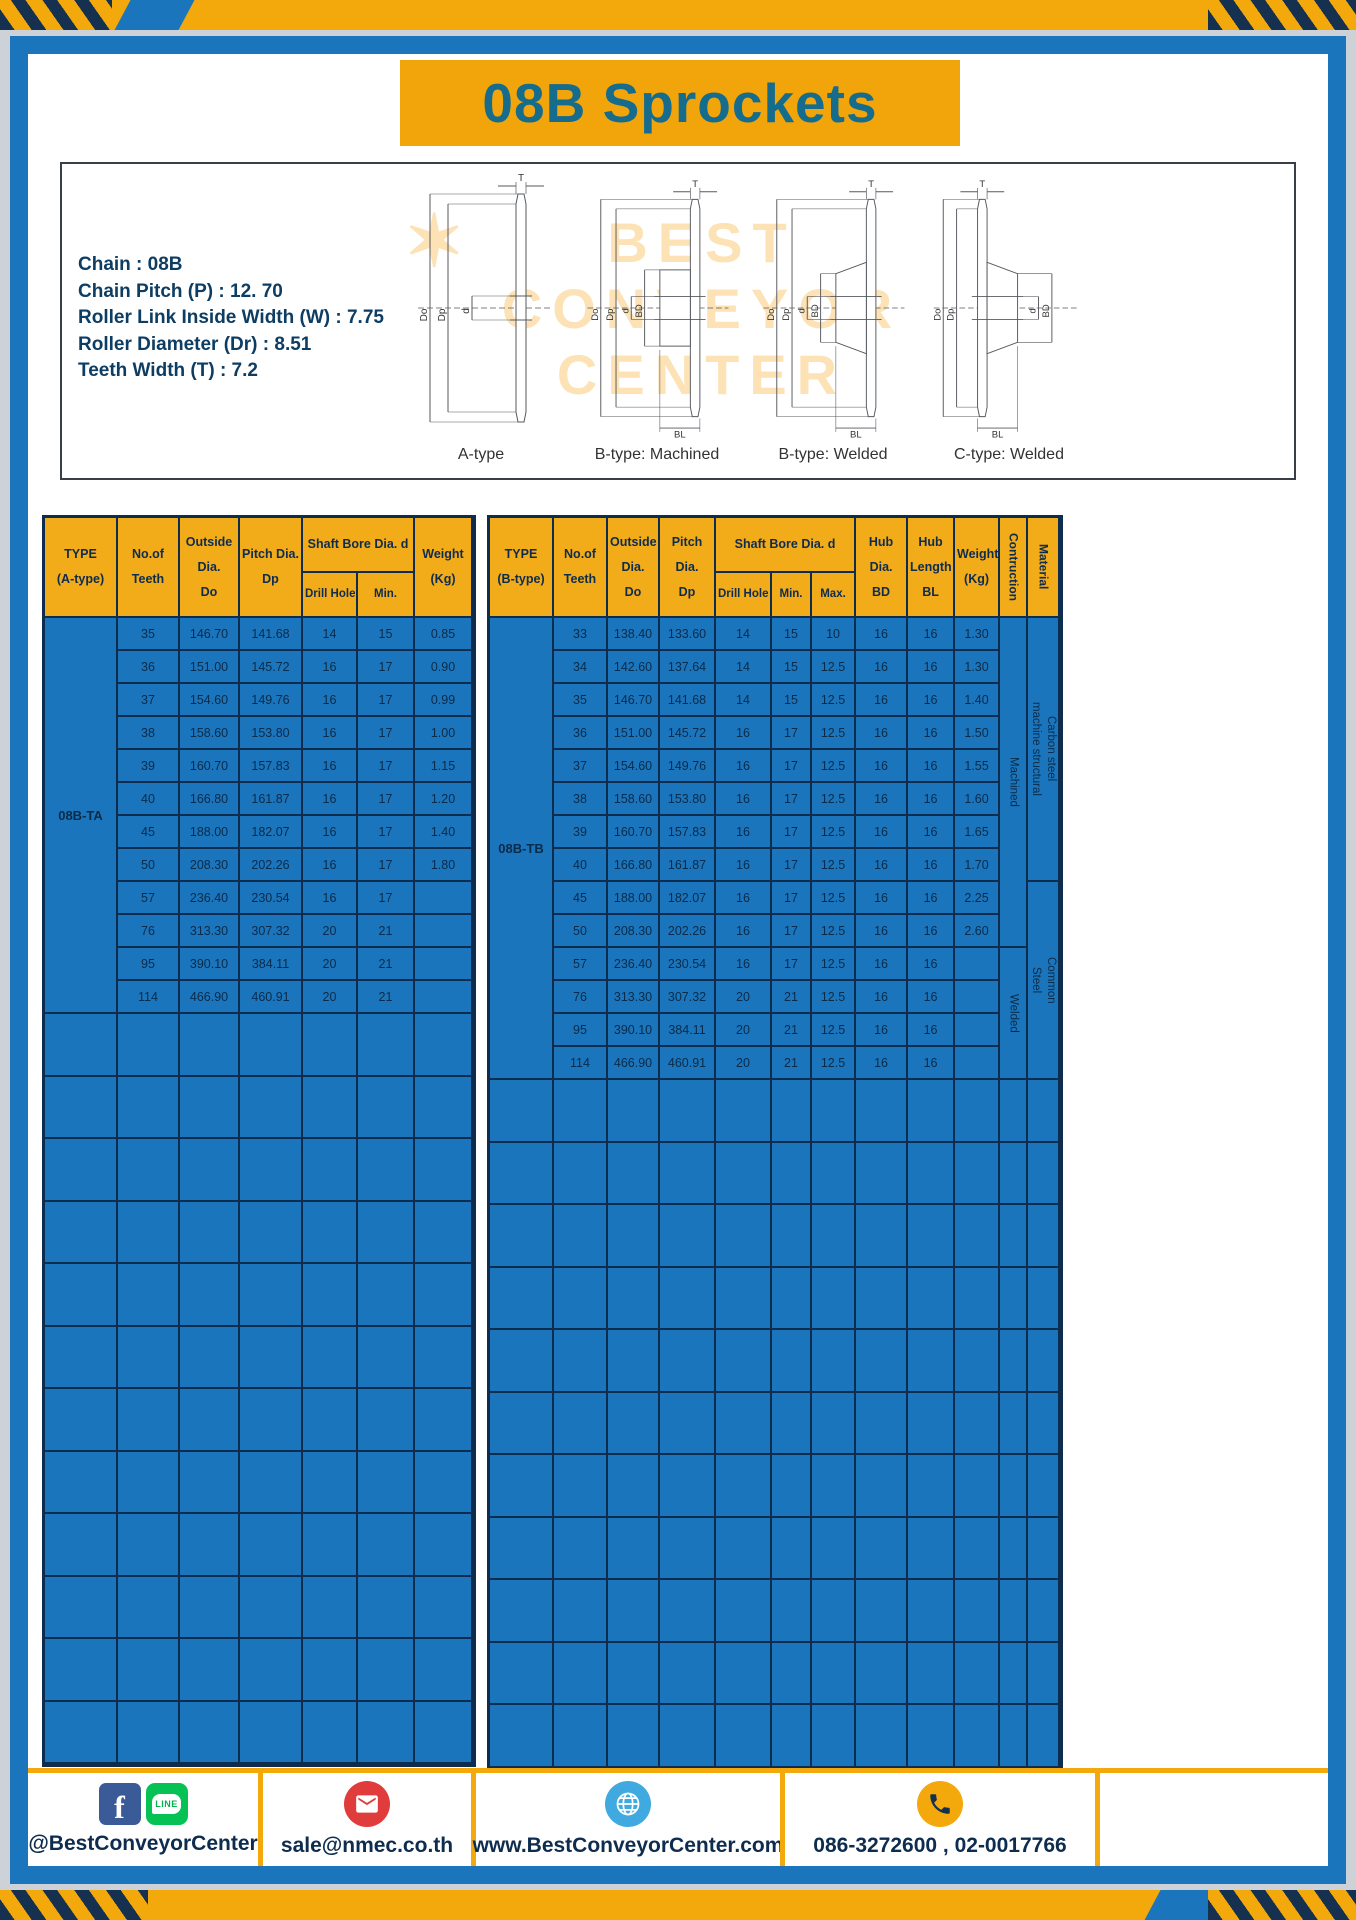  I want to click on data-cell: 95, so click(581, 1030).